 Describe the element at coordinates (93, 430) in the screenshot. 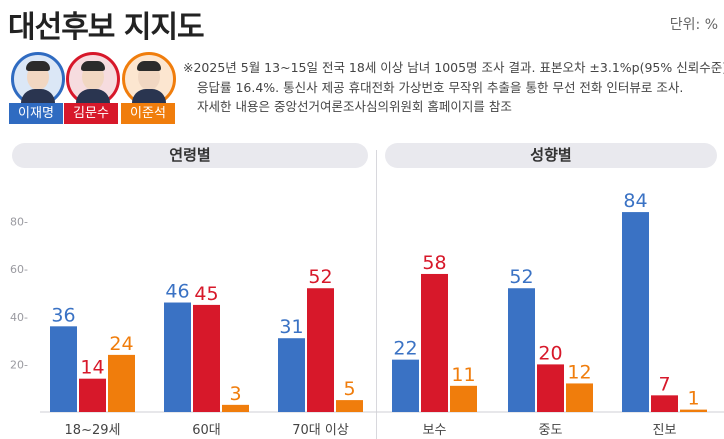

I see `x-tick-label: 18~29세` at that location.